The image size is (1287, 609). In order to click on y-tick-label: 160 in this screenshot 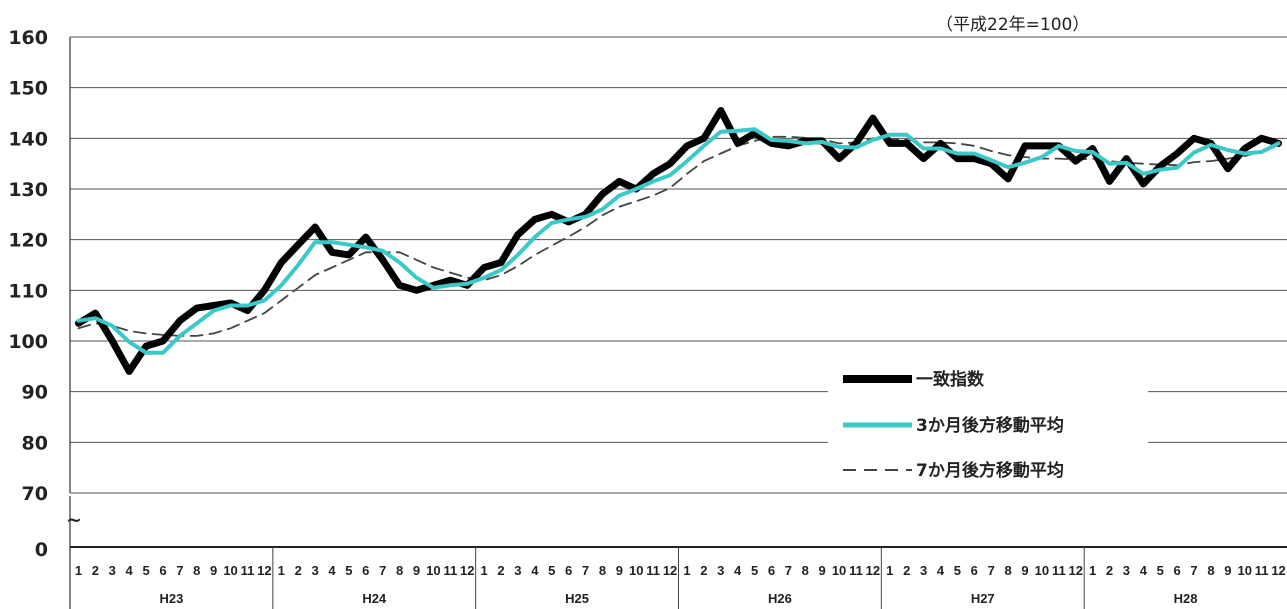, I will do `click(28, 38)`.